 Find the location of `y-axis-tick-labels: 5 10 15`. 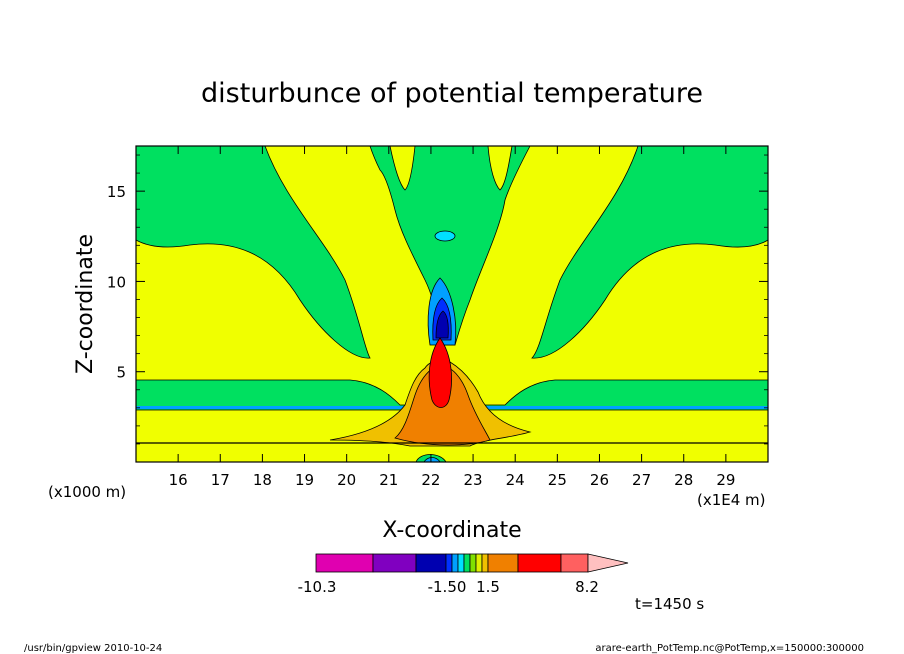

y-axis-tick-labels: 5 10 15 is located at coordinates (116, 282).